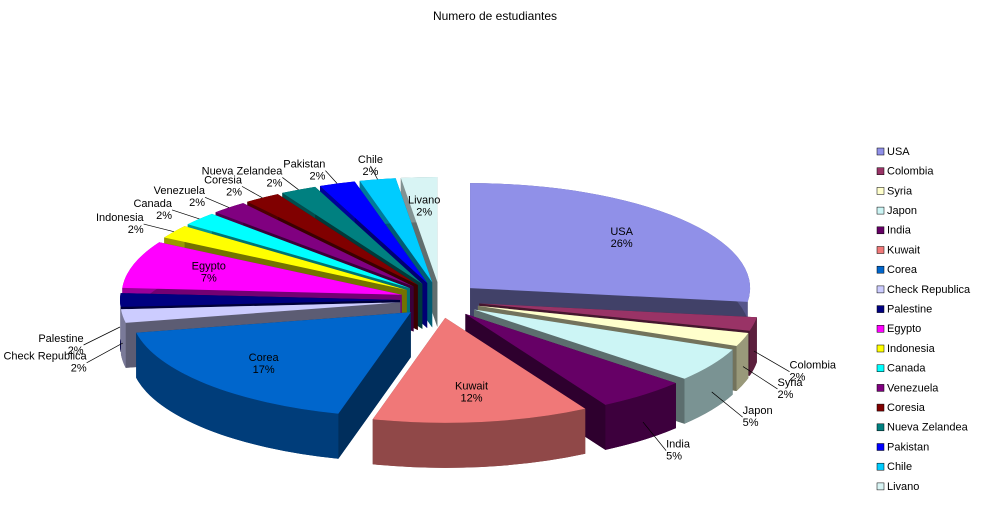 The height and width of the screenshot is (526, 982). I want to click on data-label-name: Chile, so click(370, 160).